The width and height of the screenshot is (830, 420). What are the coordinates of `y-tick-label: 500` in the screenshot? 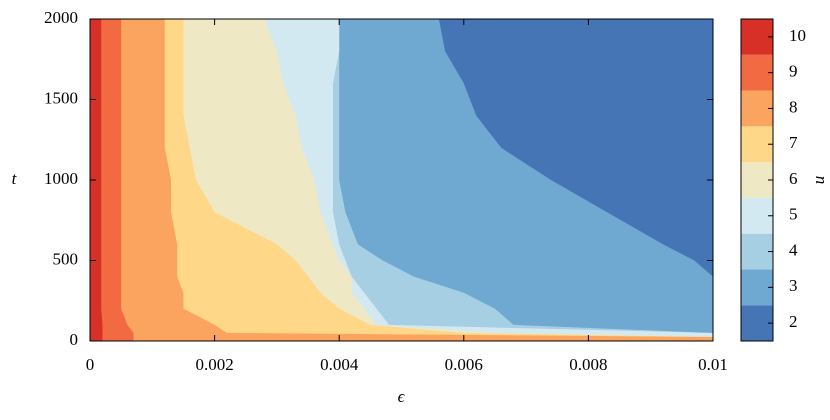 It's located at (66, 258).